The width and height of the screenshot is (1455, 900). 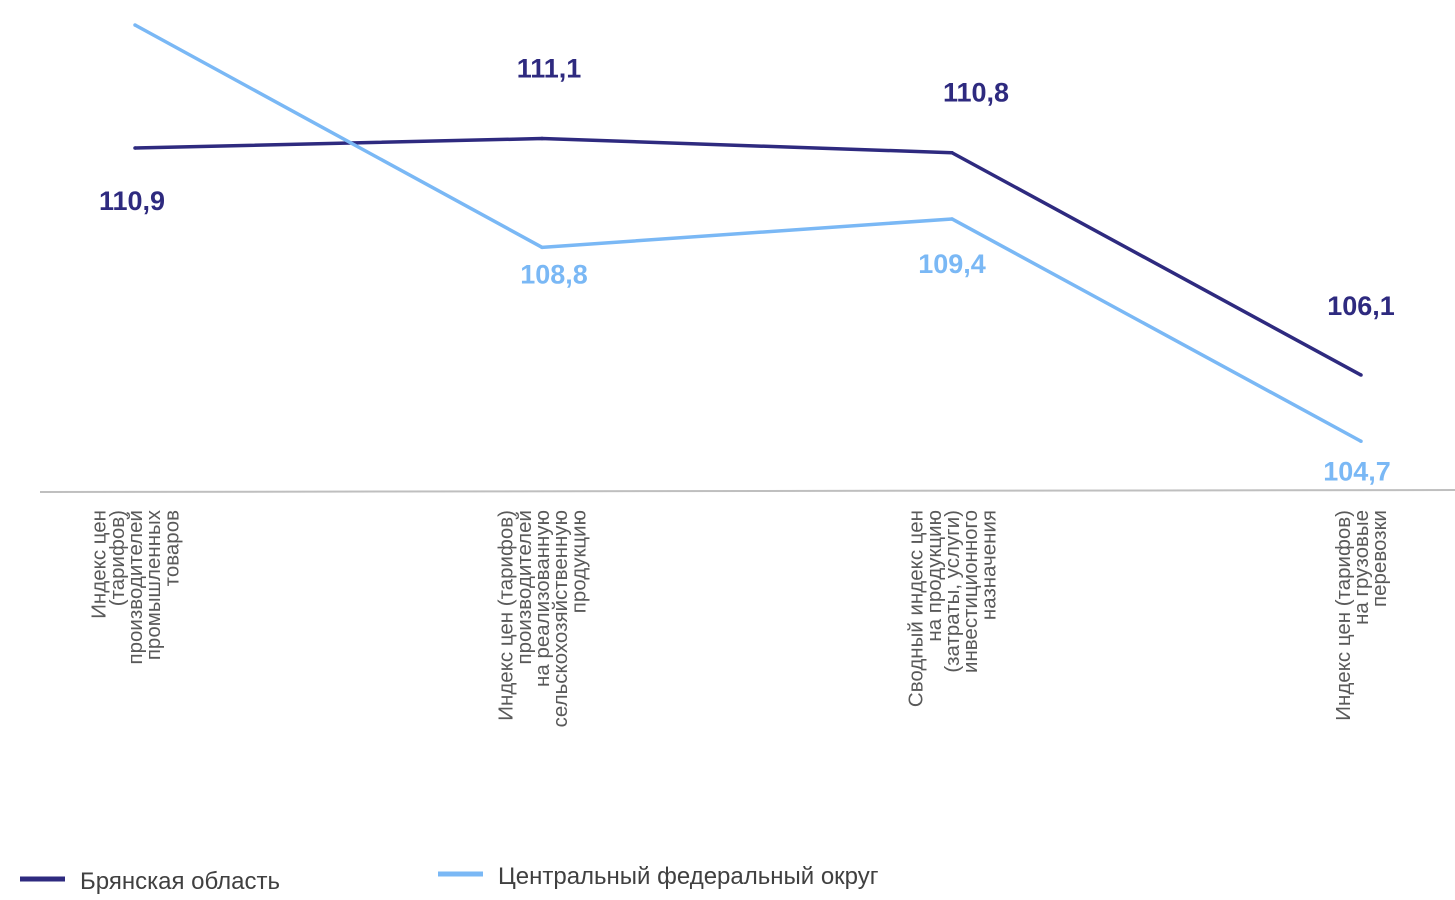 I want to click on legend-label: Брянская область, so click(x=180, y=881).